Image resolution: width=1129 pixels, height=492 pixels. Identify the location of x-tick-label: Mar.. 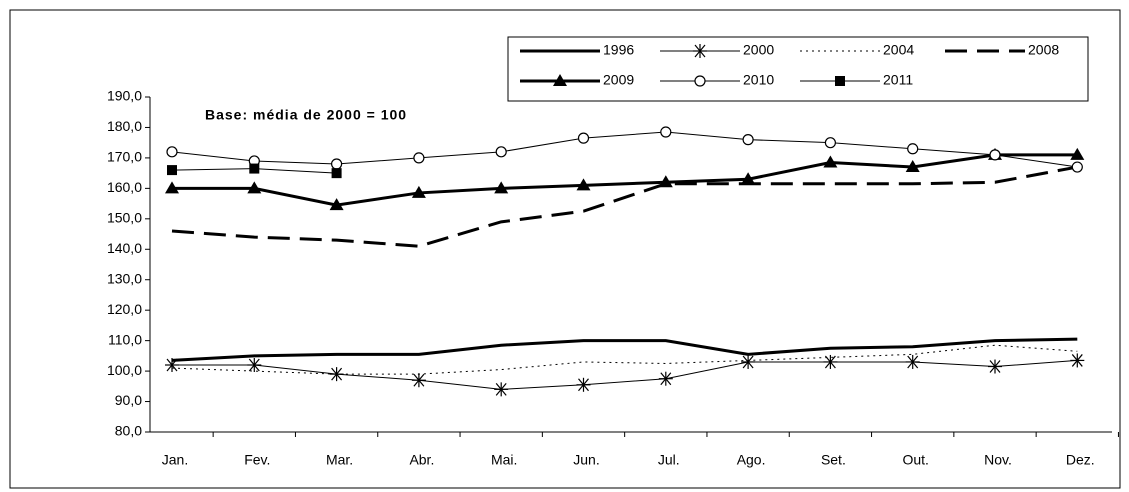
(339, 460).